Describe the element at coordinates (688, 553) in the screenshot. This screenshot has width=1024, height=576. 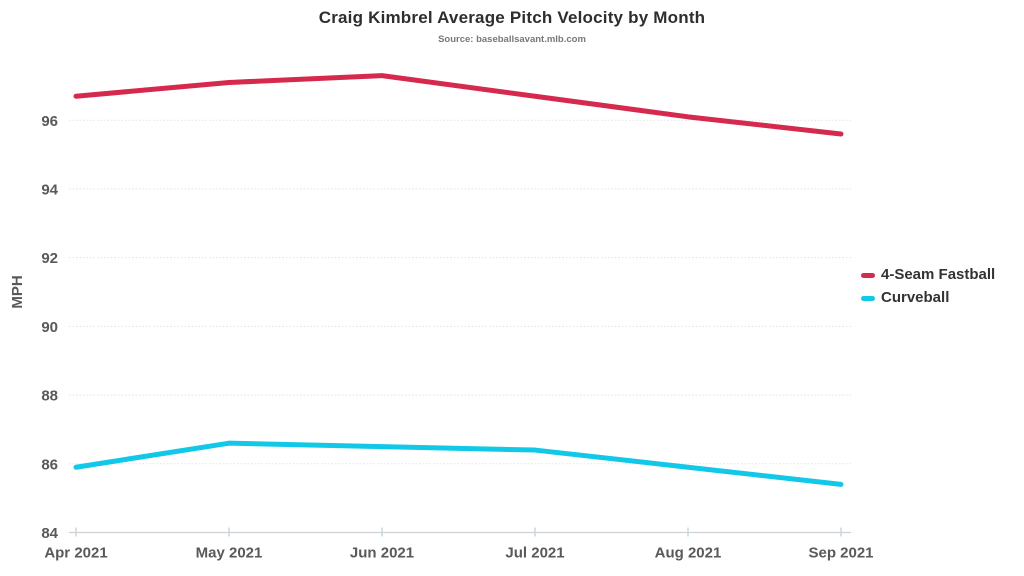
I see `svg-text: Aug 2021` at that location.